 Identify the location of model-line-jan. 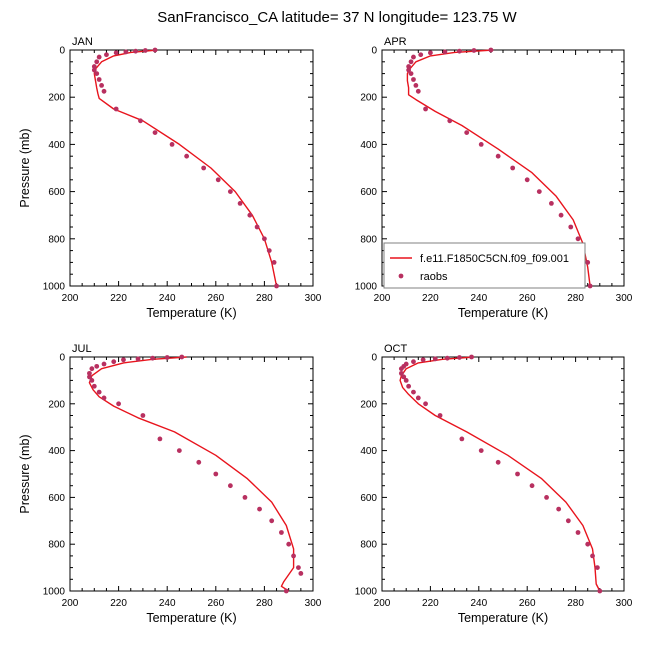
(185, 168).